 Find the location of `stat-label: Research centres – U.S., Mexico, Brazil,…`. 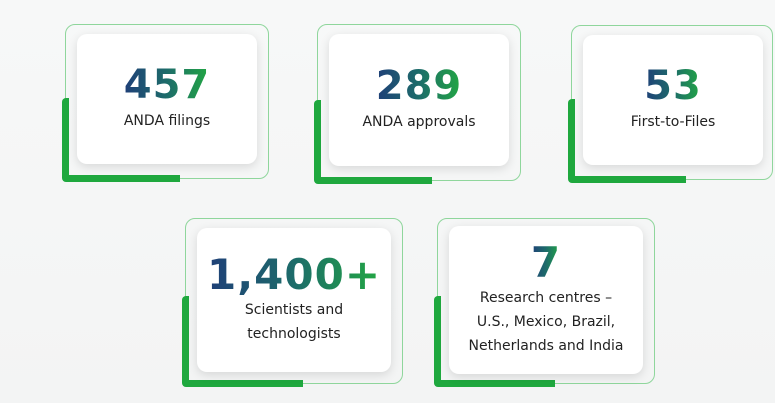

stat-label: Research centres – U.S., Mexico, Brazil,… is located at coordinates (546, 322).